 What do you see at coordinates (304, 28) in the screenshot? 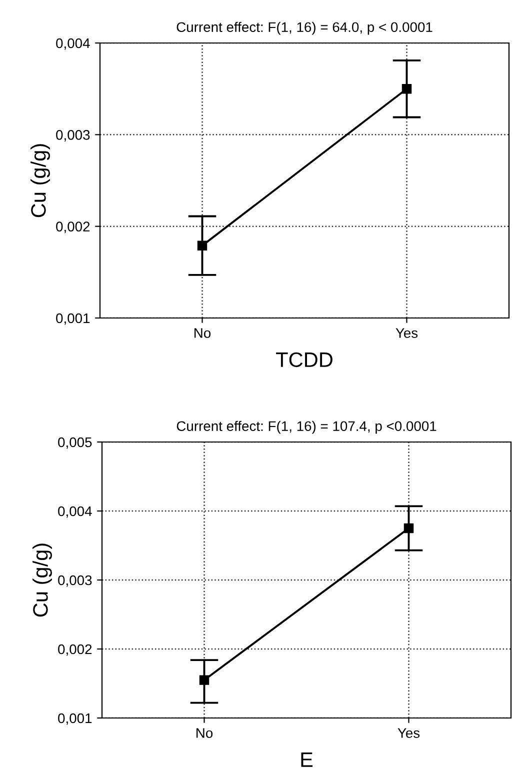
I see `chart-title: Current effect: F(1, 16) = 64.0, p < 0.0001` at bounding box center [304, 28].